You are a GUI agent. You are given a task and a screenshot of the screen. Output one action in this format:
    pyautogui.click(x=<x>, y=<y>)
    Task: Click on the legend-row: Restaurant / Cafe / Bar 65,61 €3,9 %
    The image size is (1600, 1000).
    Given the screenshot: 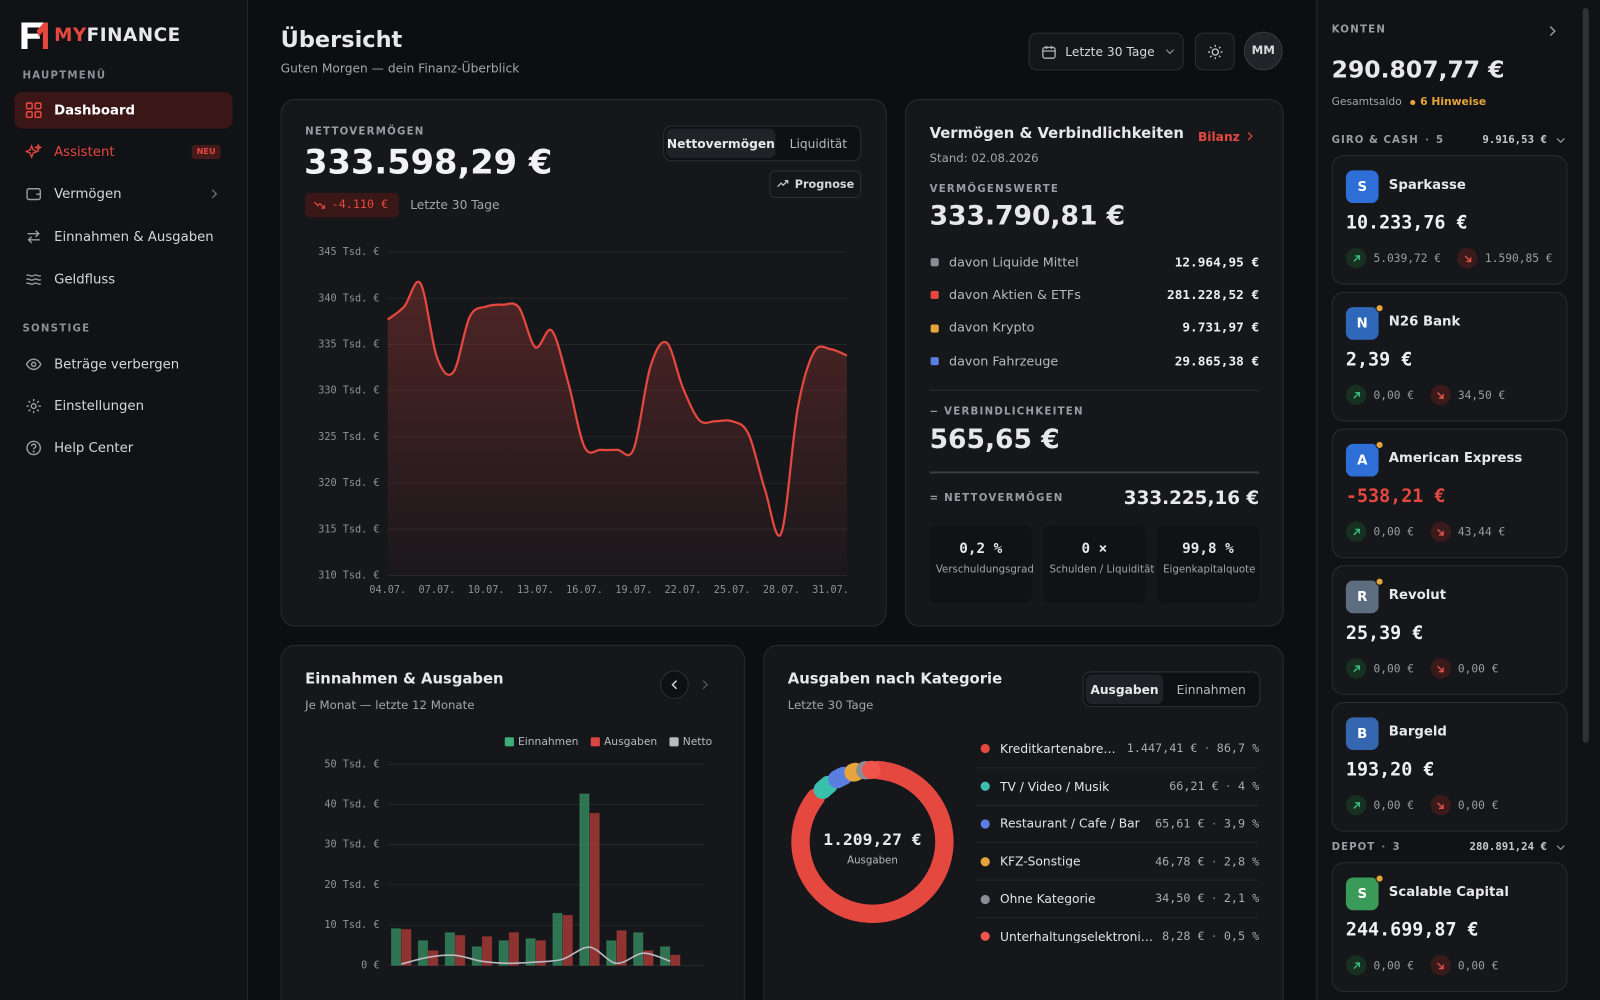 What is the action you would take?
    pyautogui.click(x=1117, y=825)
    